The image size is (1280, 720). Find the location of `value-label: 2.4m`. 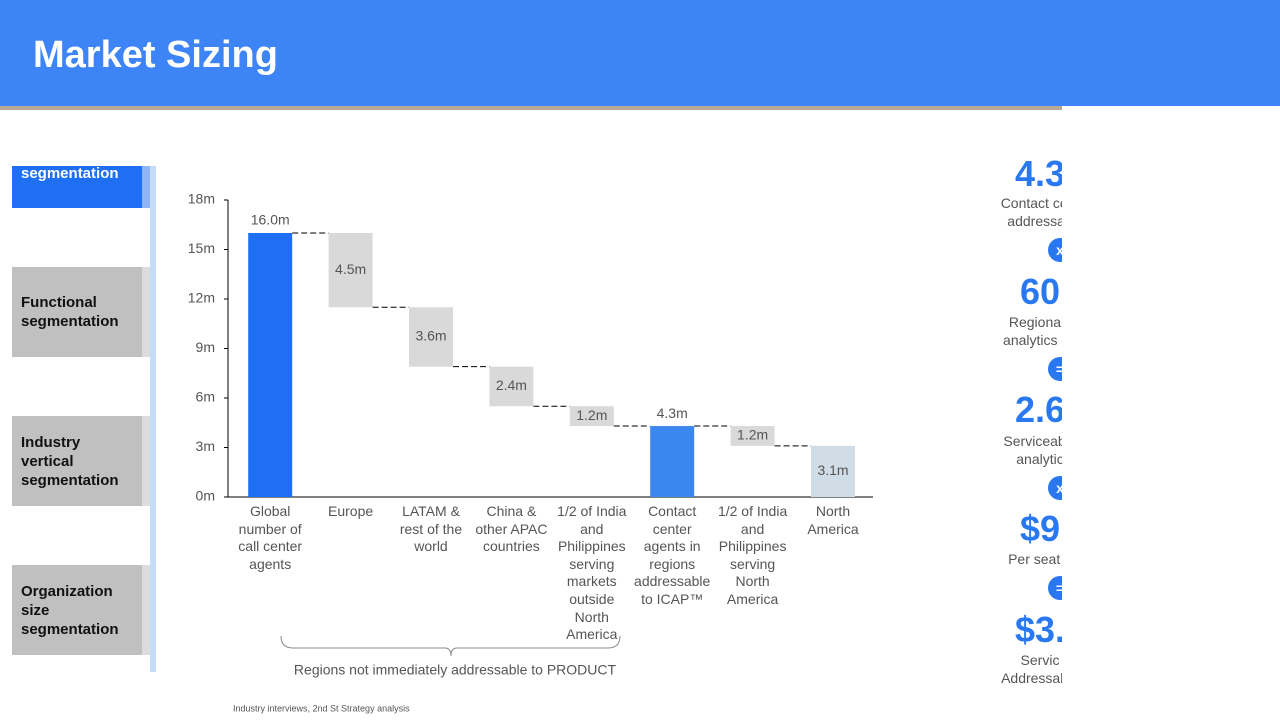

value-label: 2.4m is located at coordinates (511, 385).